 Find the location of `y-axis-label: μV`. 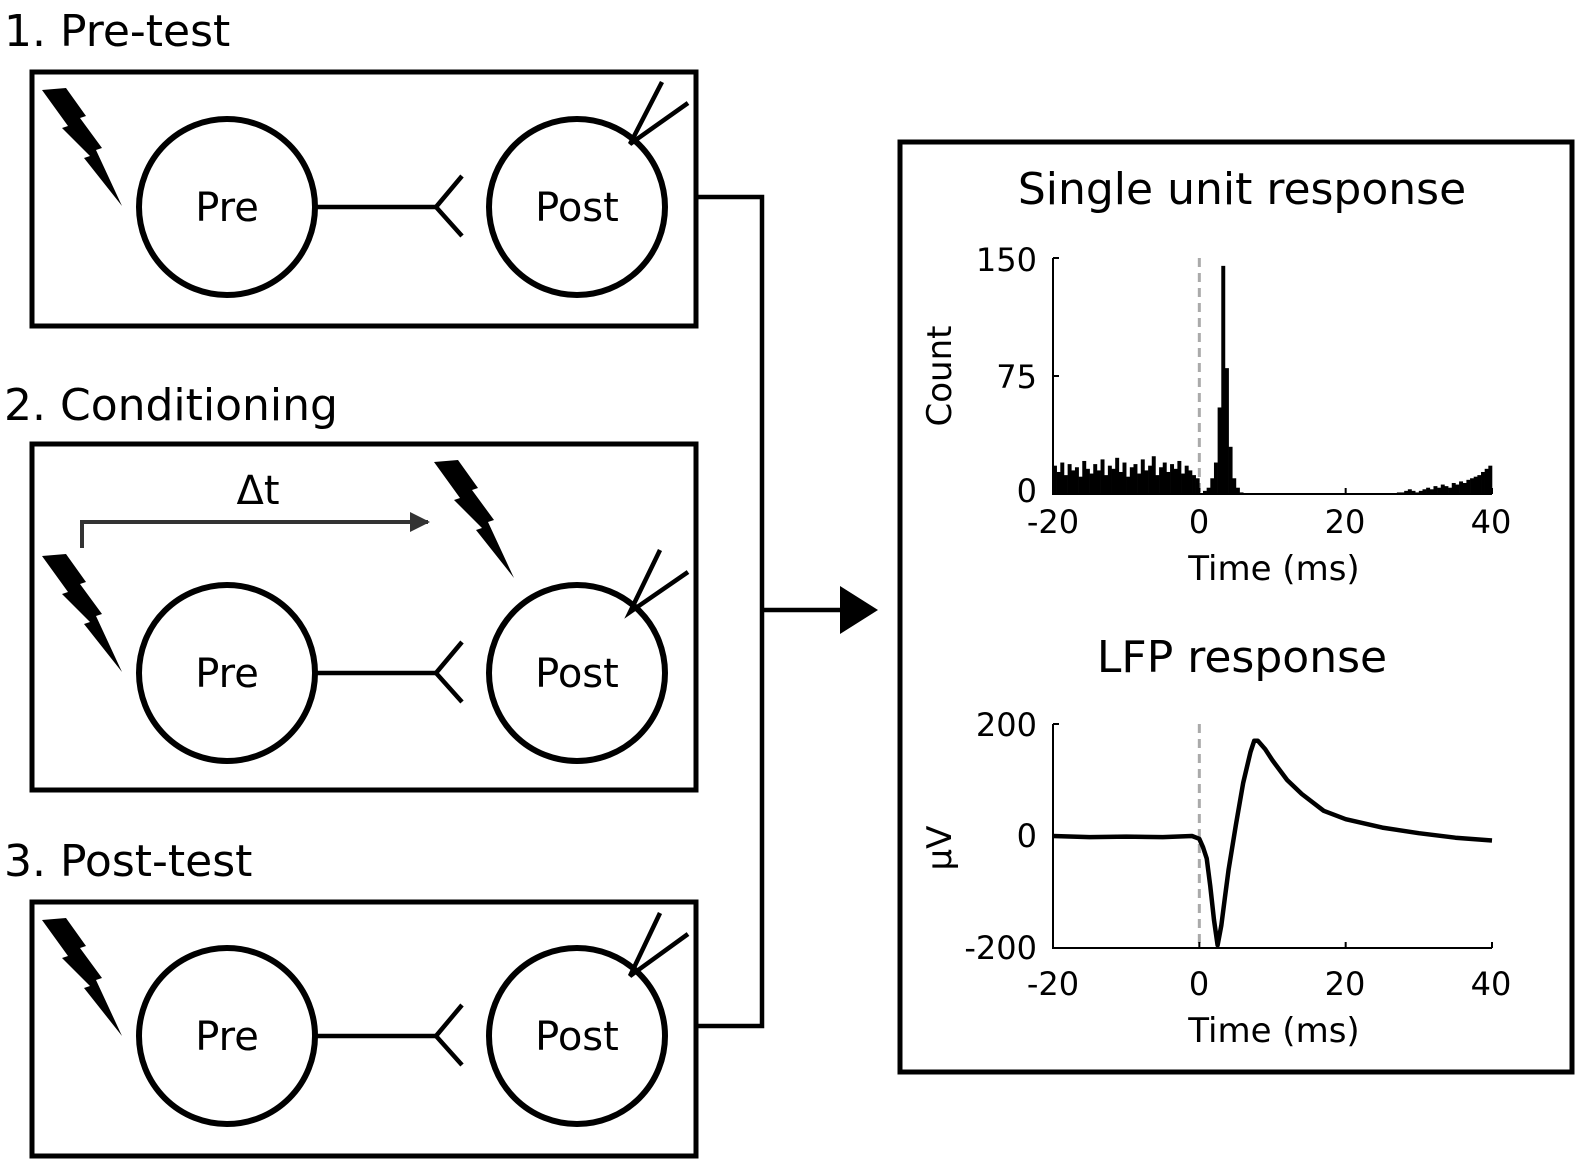

y-axis-label: μV is located at coordinates (940, 848).